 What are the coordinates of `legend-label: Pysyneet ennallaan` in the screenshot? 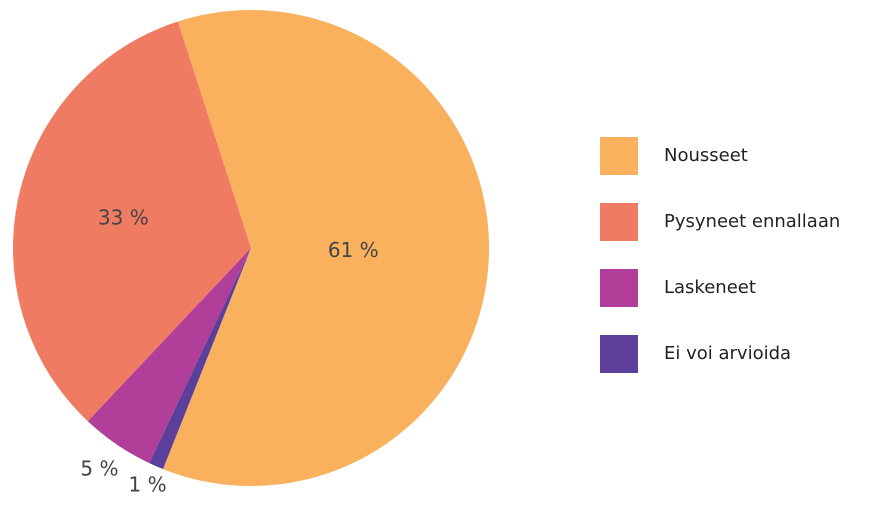 It's located at (752, 221).